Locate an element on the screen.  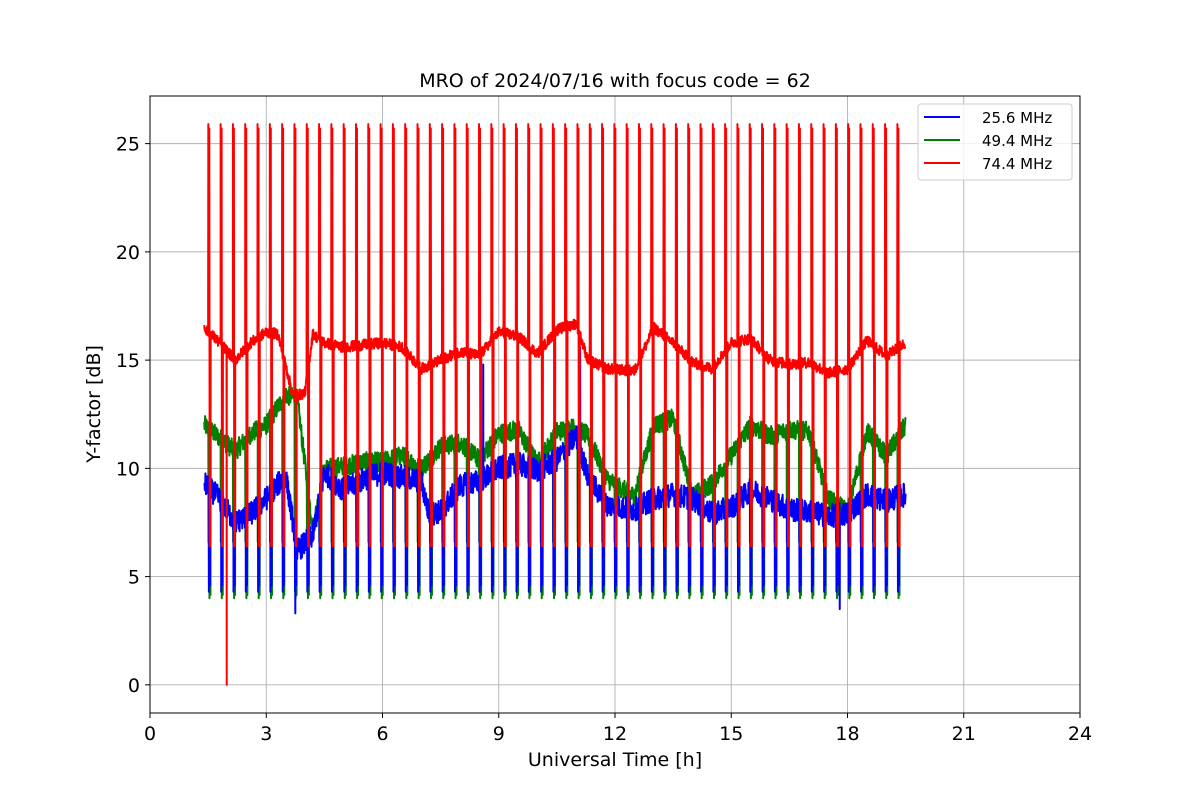
y-tick-label: 15 is located at coordinates (128, 361).